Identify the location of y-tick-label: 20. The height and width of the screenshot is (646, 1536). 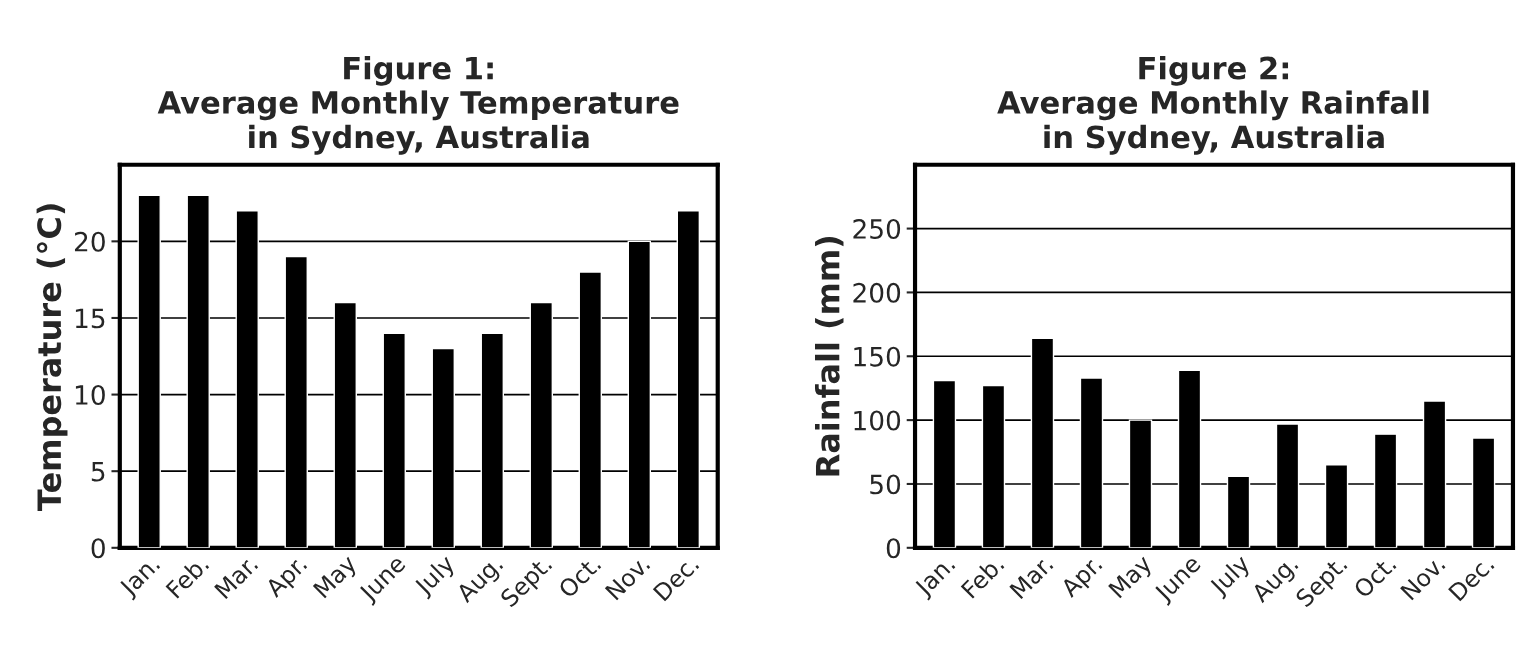
(89, 241).